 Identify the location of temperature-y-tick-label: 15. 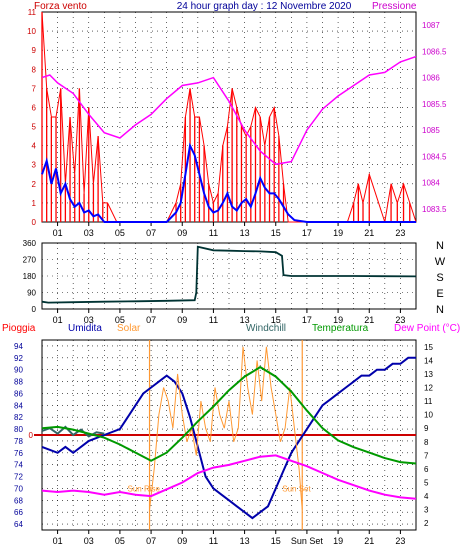
(428, 347).